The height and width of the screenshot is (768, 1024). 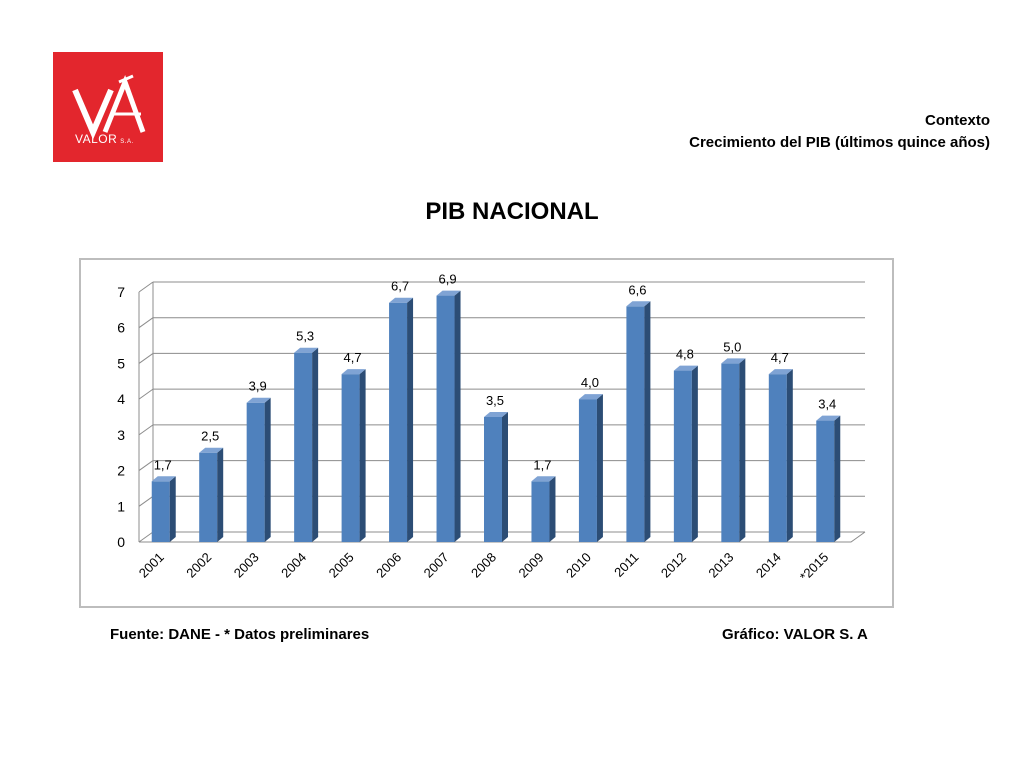 I want to click on data-label: 3,4, so click(x=827, y=404).